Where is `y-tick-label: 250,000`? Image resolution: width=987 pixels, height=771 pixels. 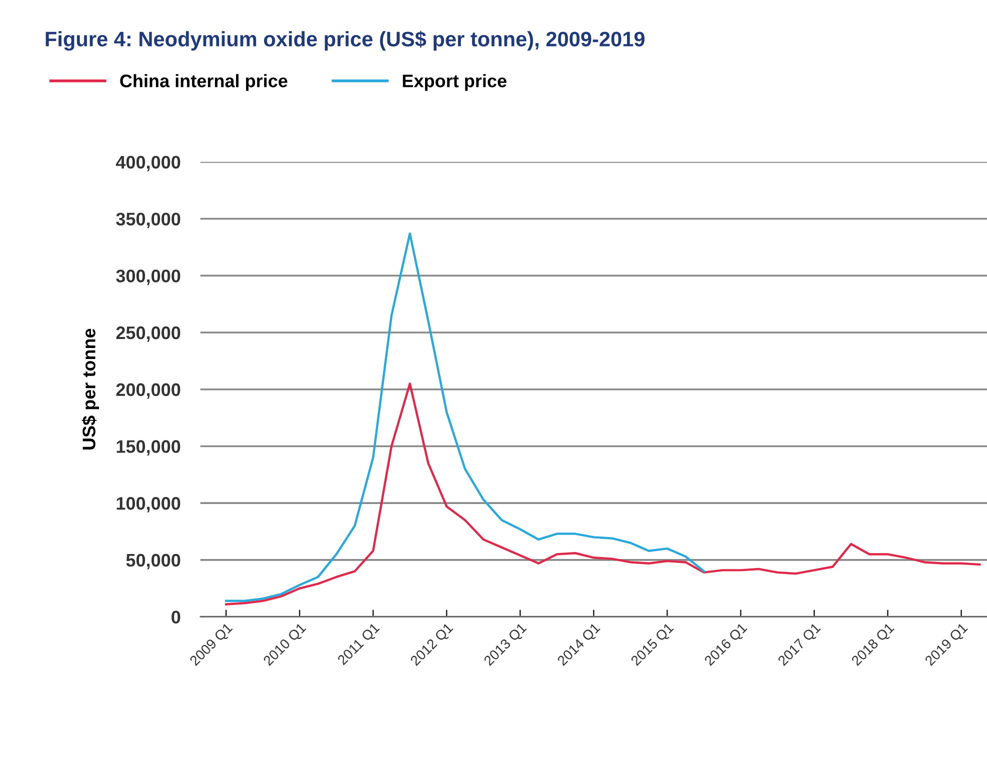
y-tick-label: 250,000 is located at coordinates (148, 334).